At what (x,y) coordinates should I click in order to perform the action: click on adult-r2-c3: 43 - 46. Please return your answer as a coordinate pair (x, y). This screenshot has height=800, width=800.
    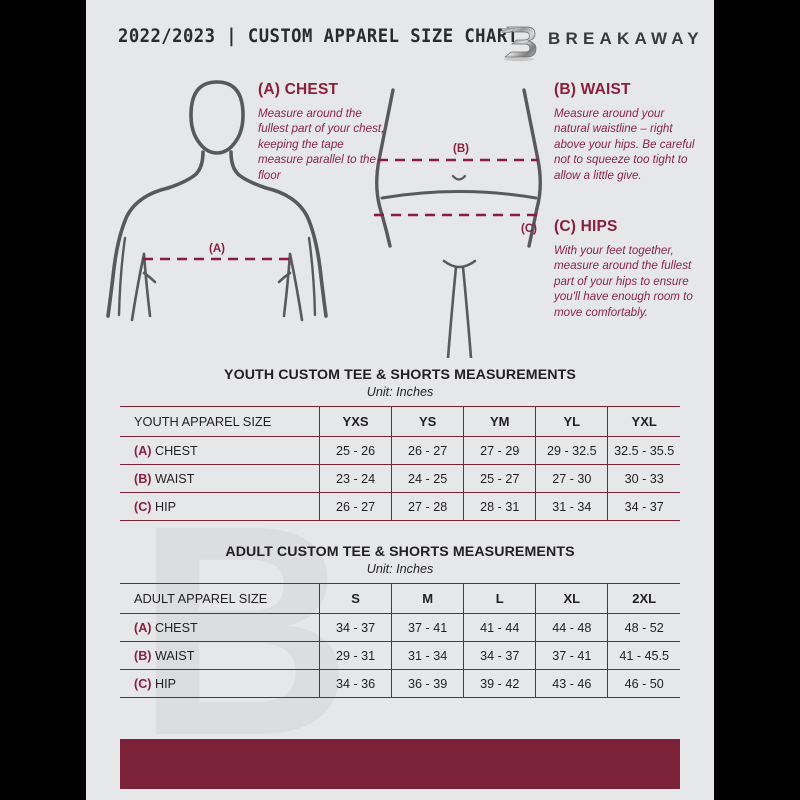
    Looking at the image, I should click on (572, 683).